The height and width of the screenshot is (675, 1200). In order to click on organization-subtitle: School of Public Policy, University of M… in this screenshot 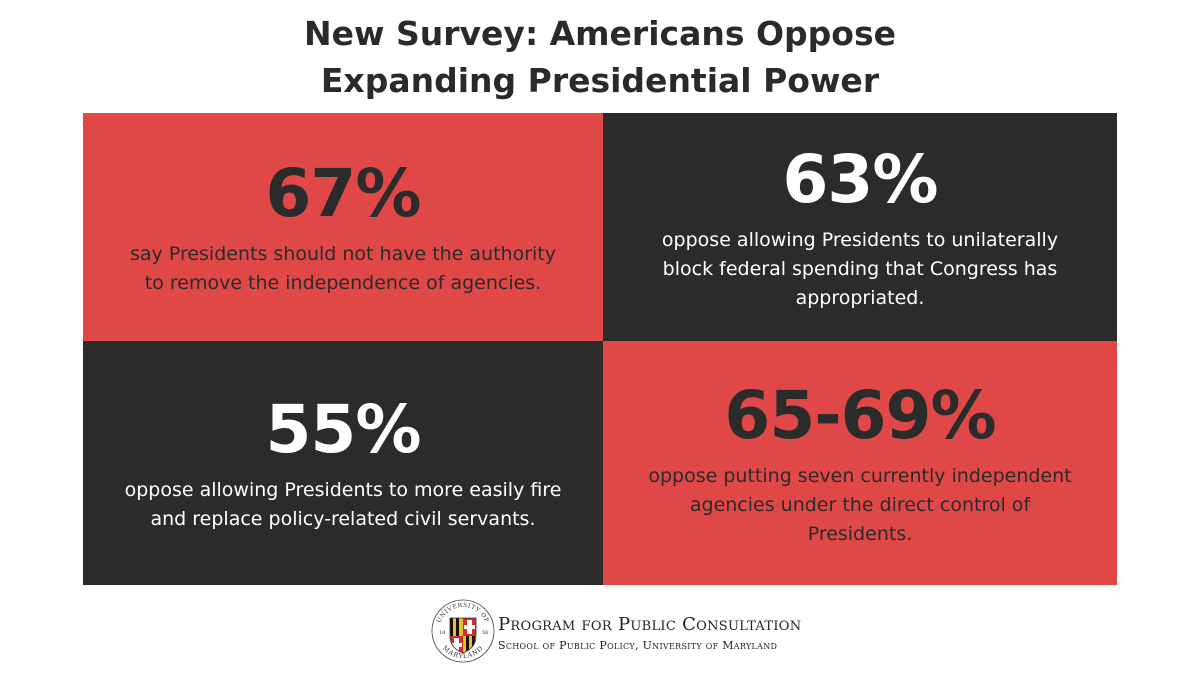, I will do `click(638, 645)`.